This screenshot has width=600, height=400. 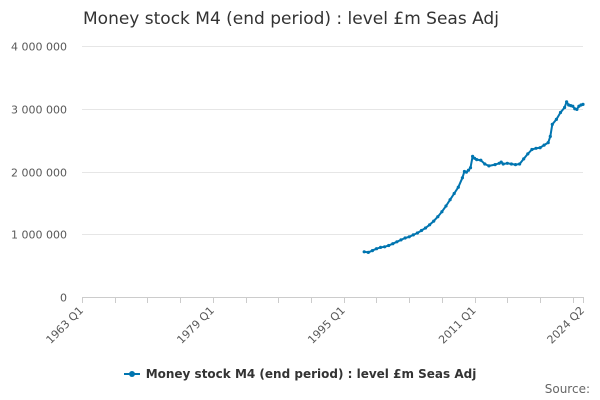 What do you see at coordinates (39, 235) in the screenshot?
I see `y-tick-label: 1 000 000` at bounding box center [39, 235].